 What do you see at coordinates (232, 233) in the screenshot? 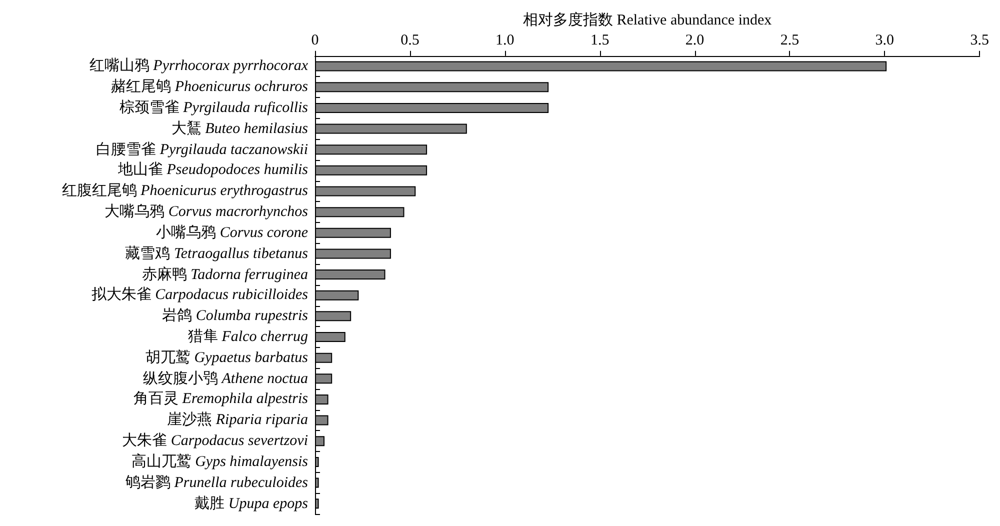
I see `y-tick-label: 小嘴乌鸦 Corvus corone` at bounding box center [232, 233].